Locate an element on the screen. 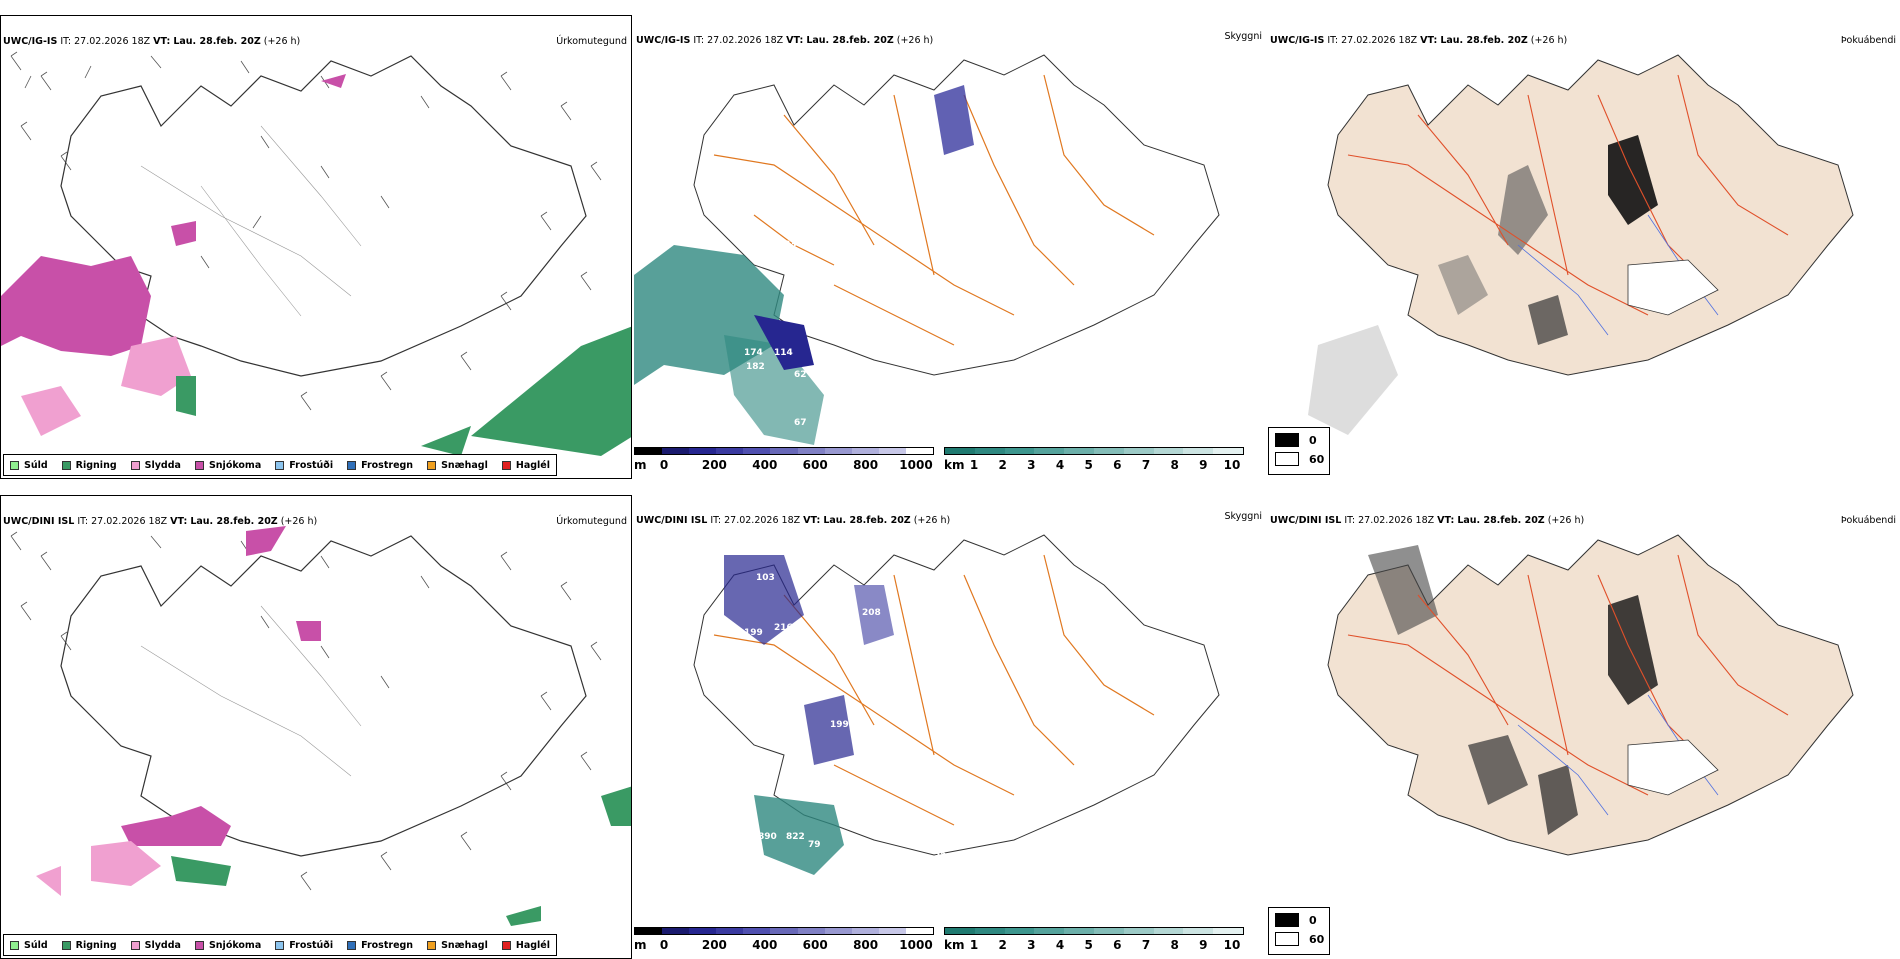  colorbar-tick-label: 200 is located at coordinates (714, 465).